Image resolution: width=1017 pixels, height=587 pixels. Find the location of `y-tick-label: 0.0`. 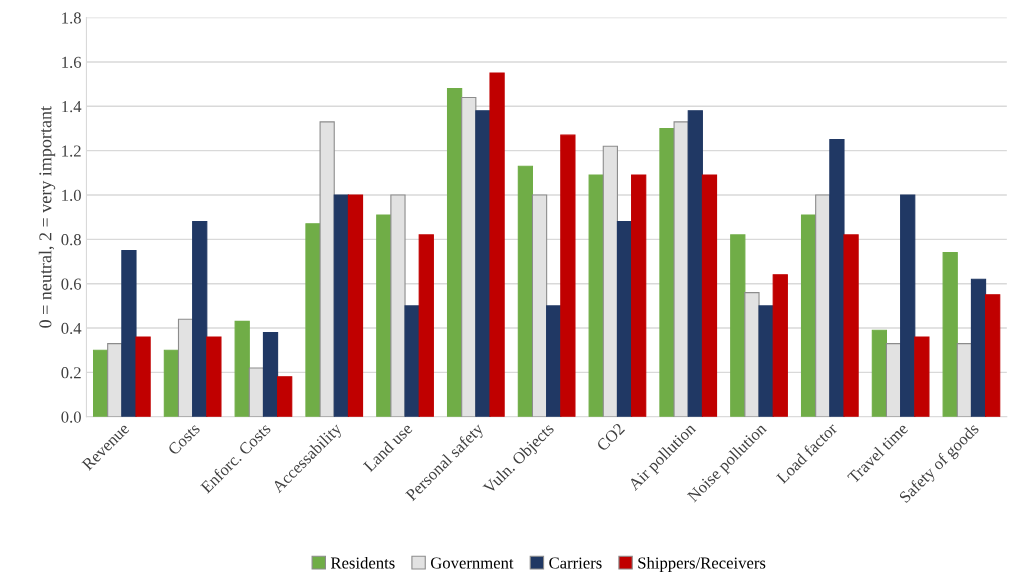

y-tick-label: 0.0 is located at coordinates (71, 417).